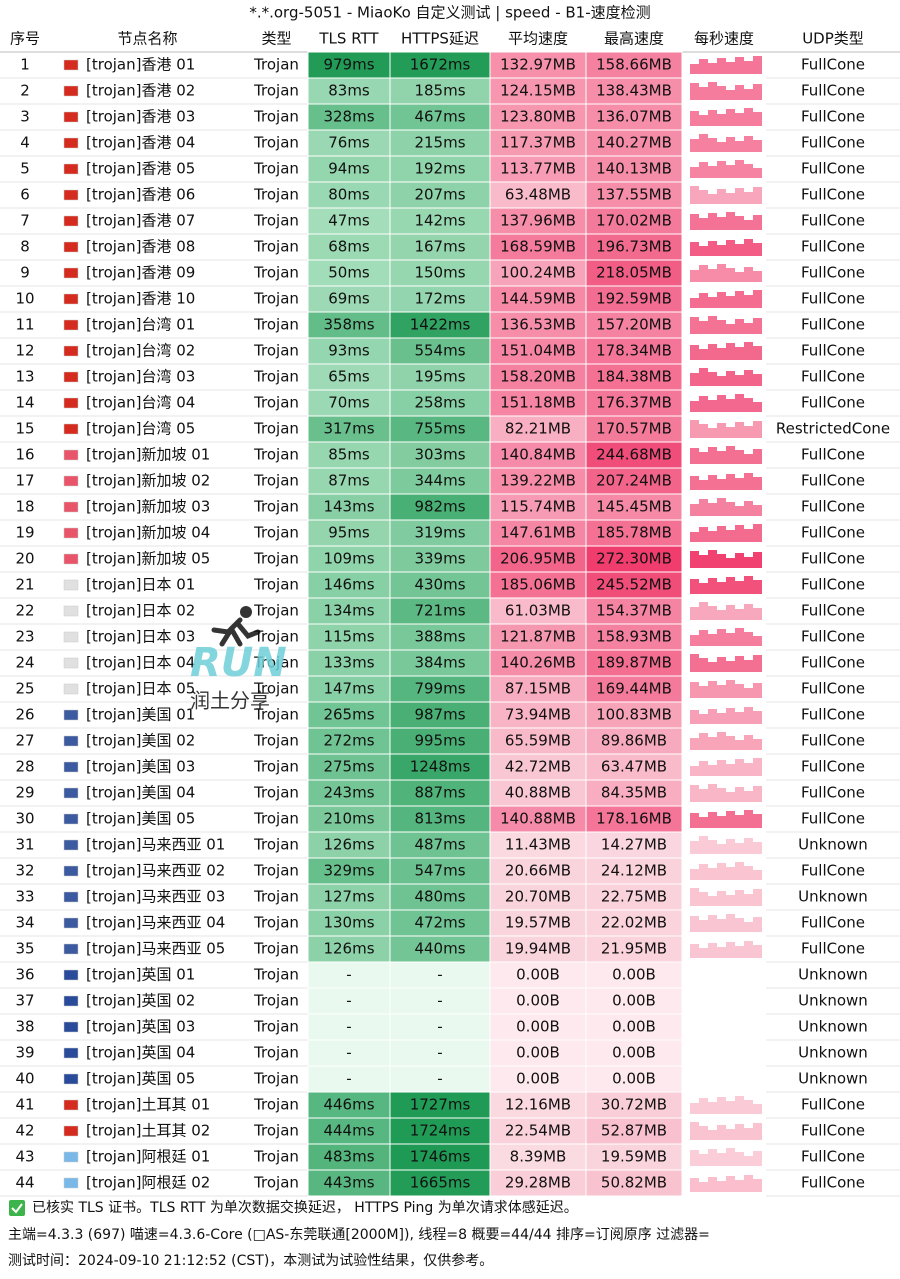 The image size is (900, 1279). What do you see at coordinates (140, 1027) in the screenshot?
I see `cell-text: [trojan]英国 03` at bounding box center [140, 1027].